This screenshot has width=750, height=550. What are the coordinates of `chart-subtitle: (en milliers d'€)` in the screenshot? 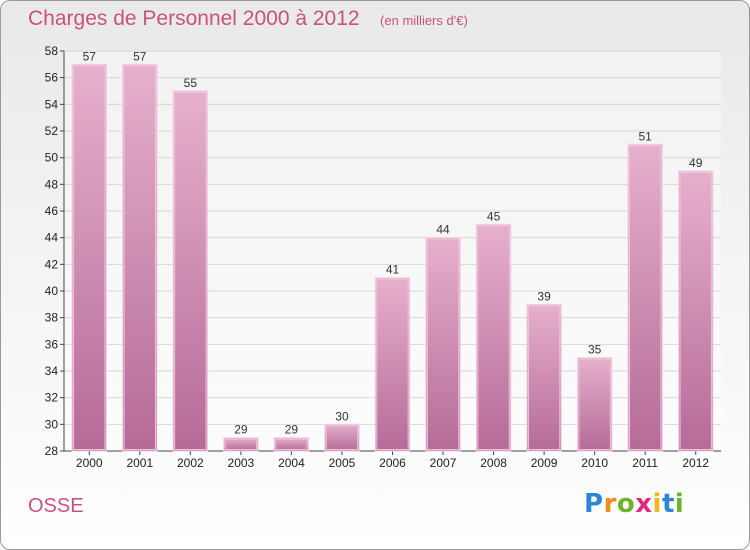 It's located at (424, 20).